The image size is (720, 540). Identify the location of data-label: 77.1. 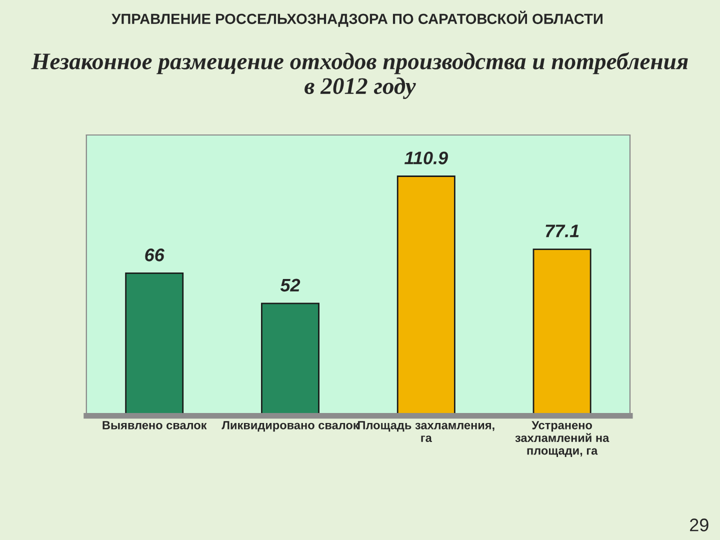
(562, 231).